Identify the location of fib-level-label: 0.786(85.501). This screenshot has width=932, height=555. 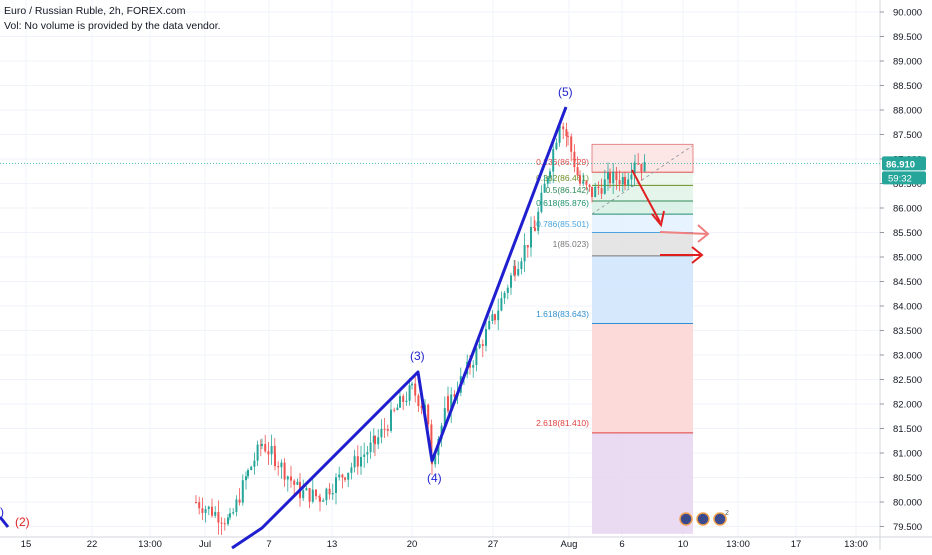
(562, 224).